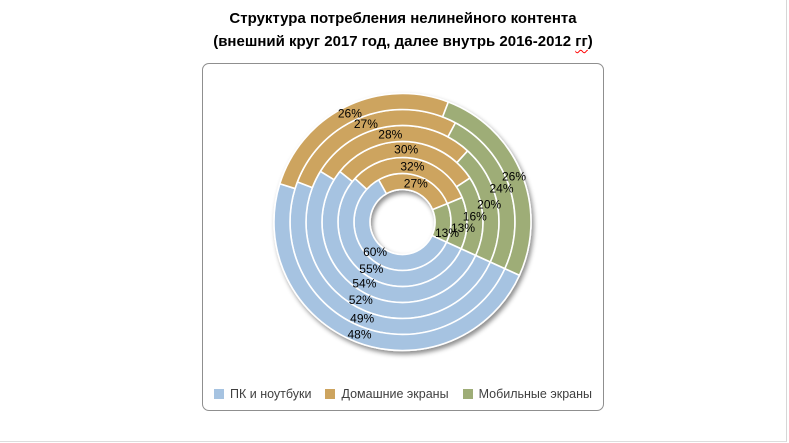  What do you see at coordinates (390, 134) in the screenshot?
I see `data-label-2015-Домашние экраны: 28%` at bounding box center [390, 134].